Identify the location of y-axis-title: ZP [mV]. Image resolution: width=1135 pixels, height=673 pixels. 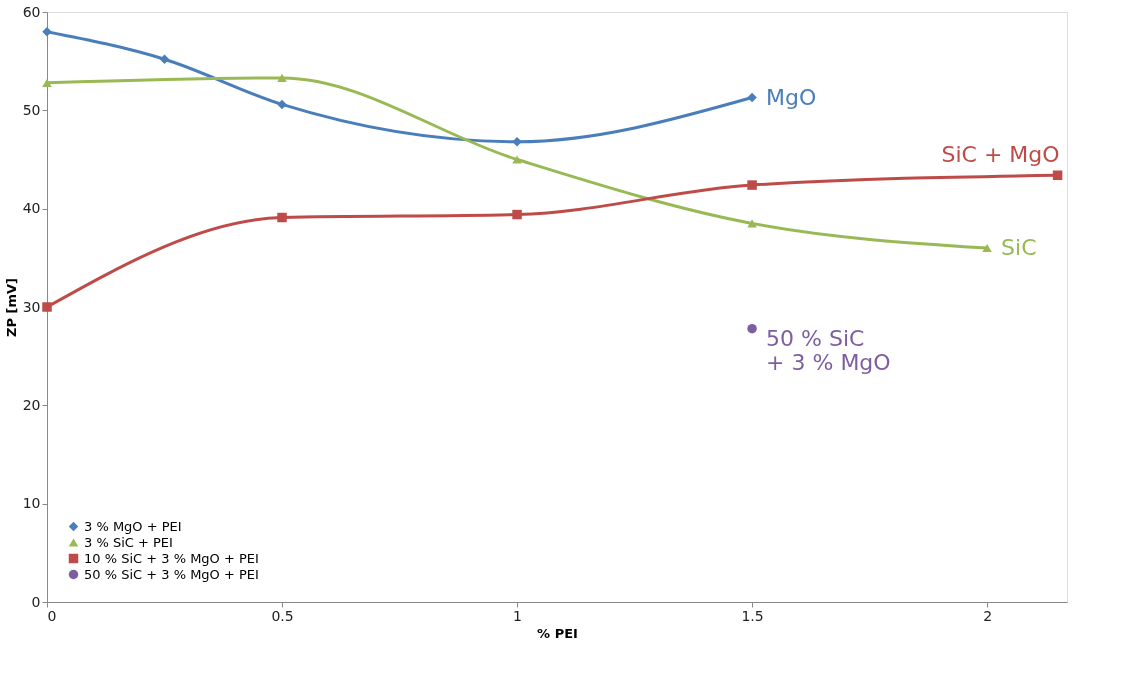
(11, 307).